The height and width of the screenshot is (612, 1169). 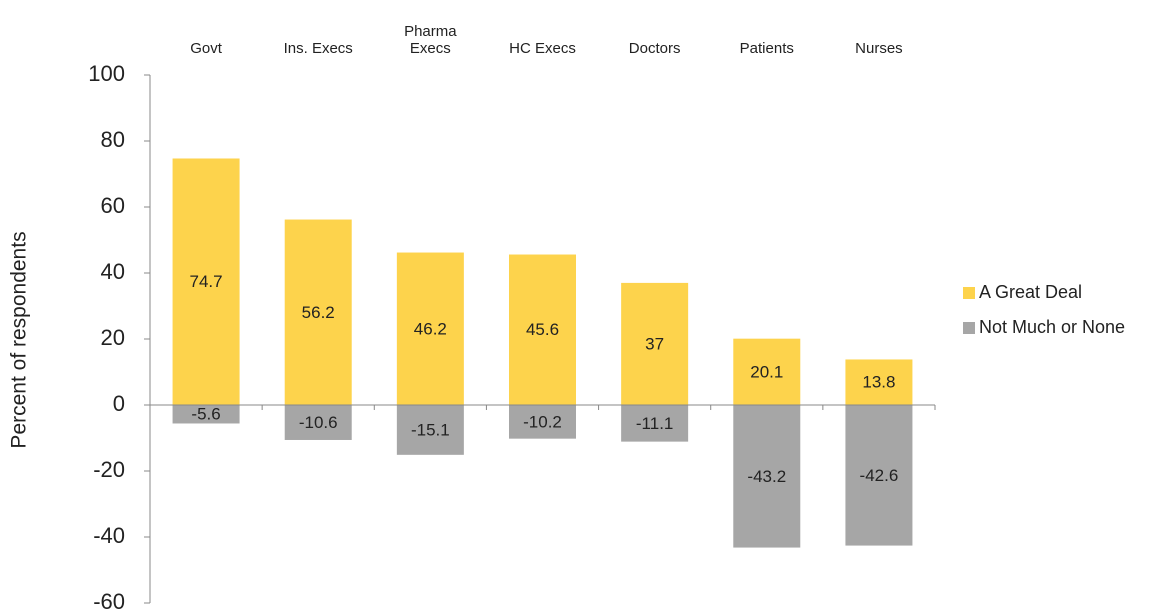 I want to click on value-label: -15.1, so click(x=430, y=429).